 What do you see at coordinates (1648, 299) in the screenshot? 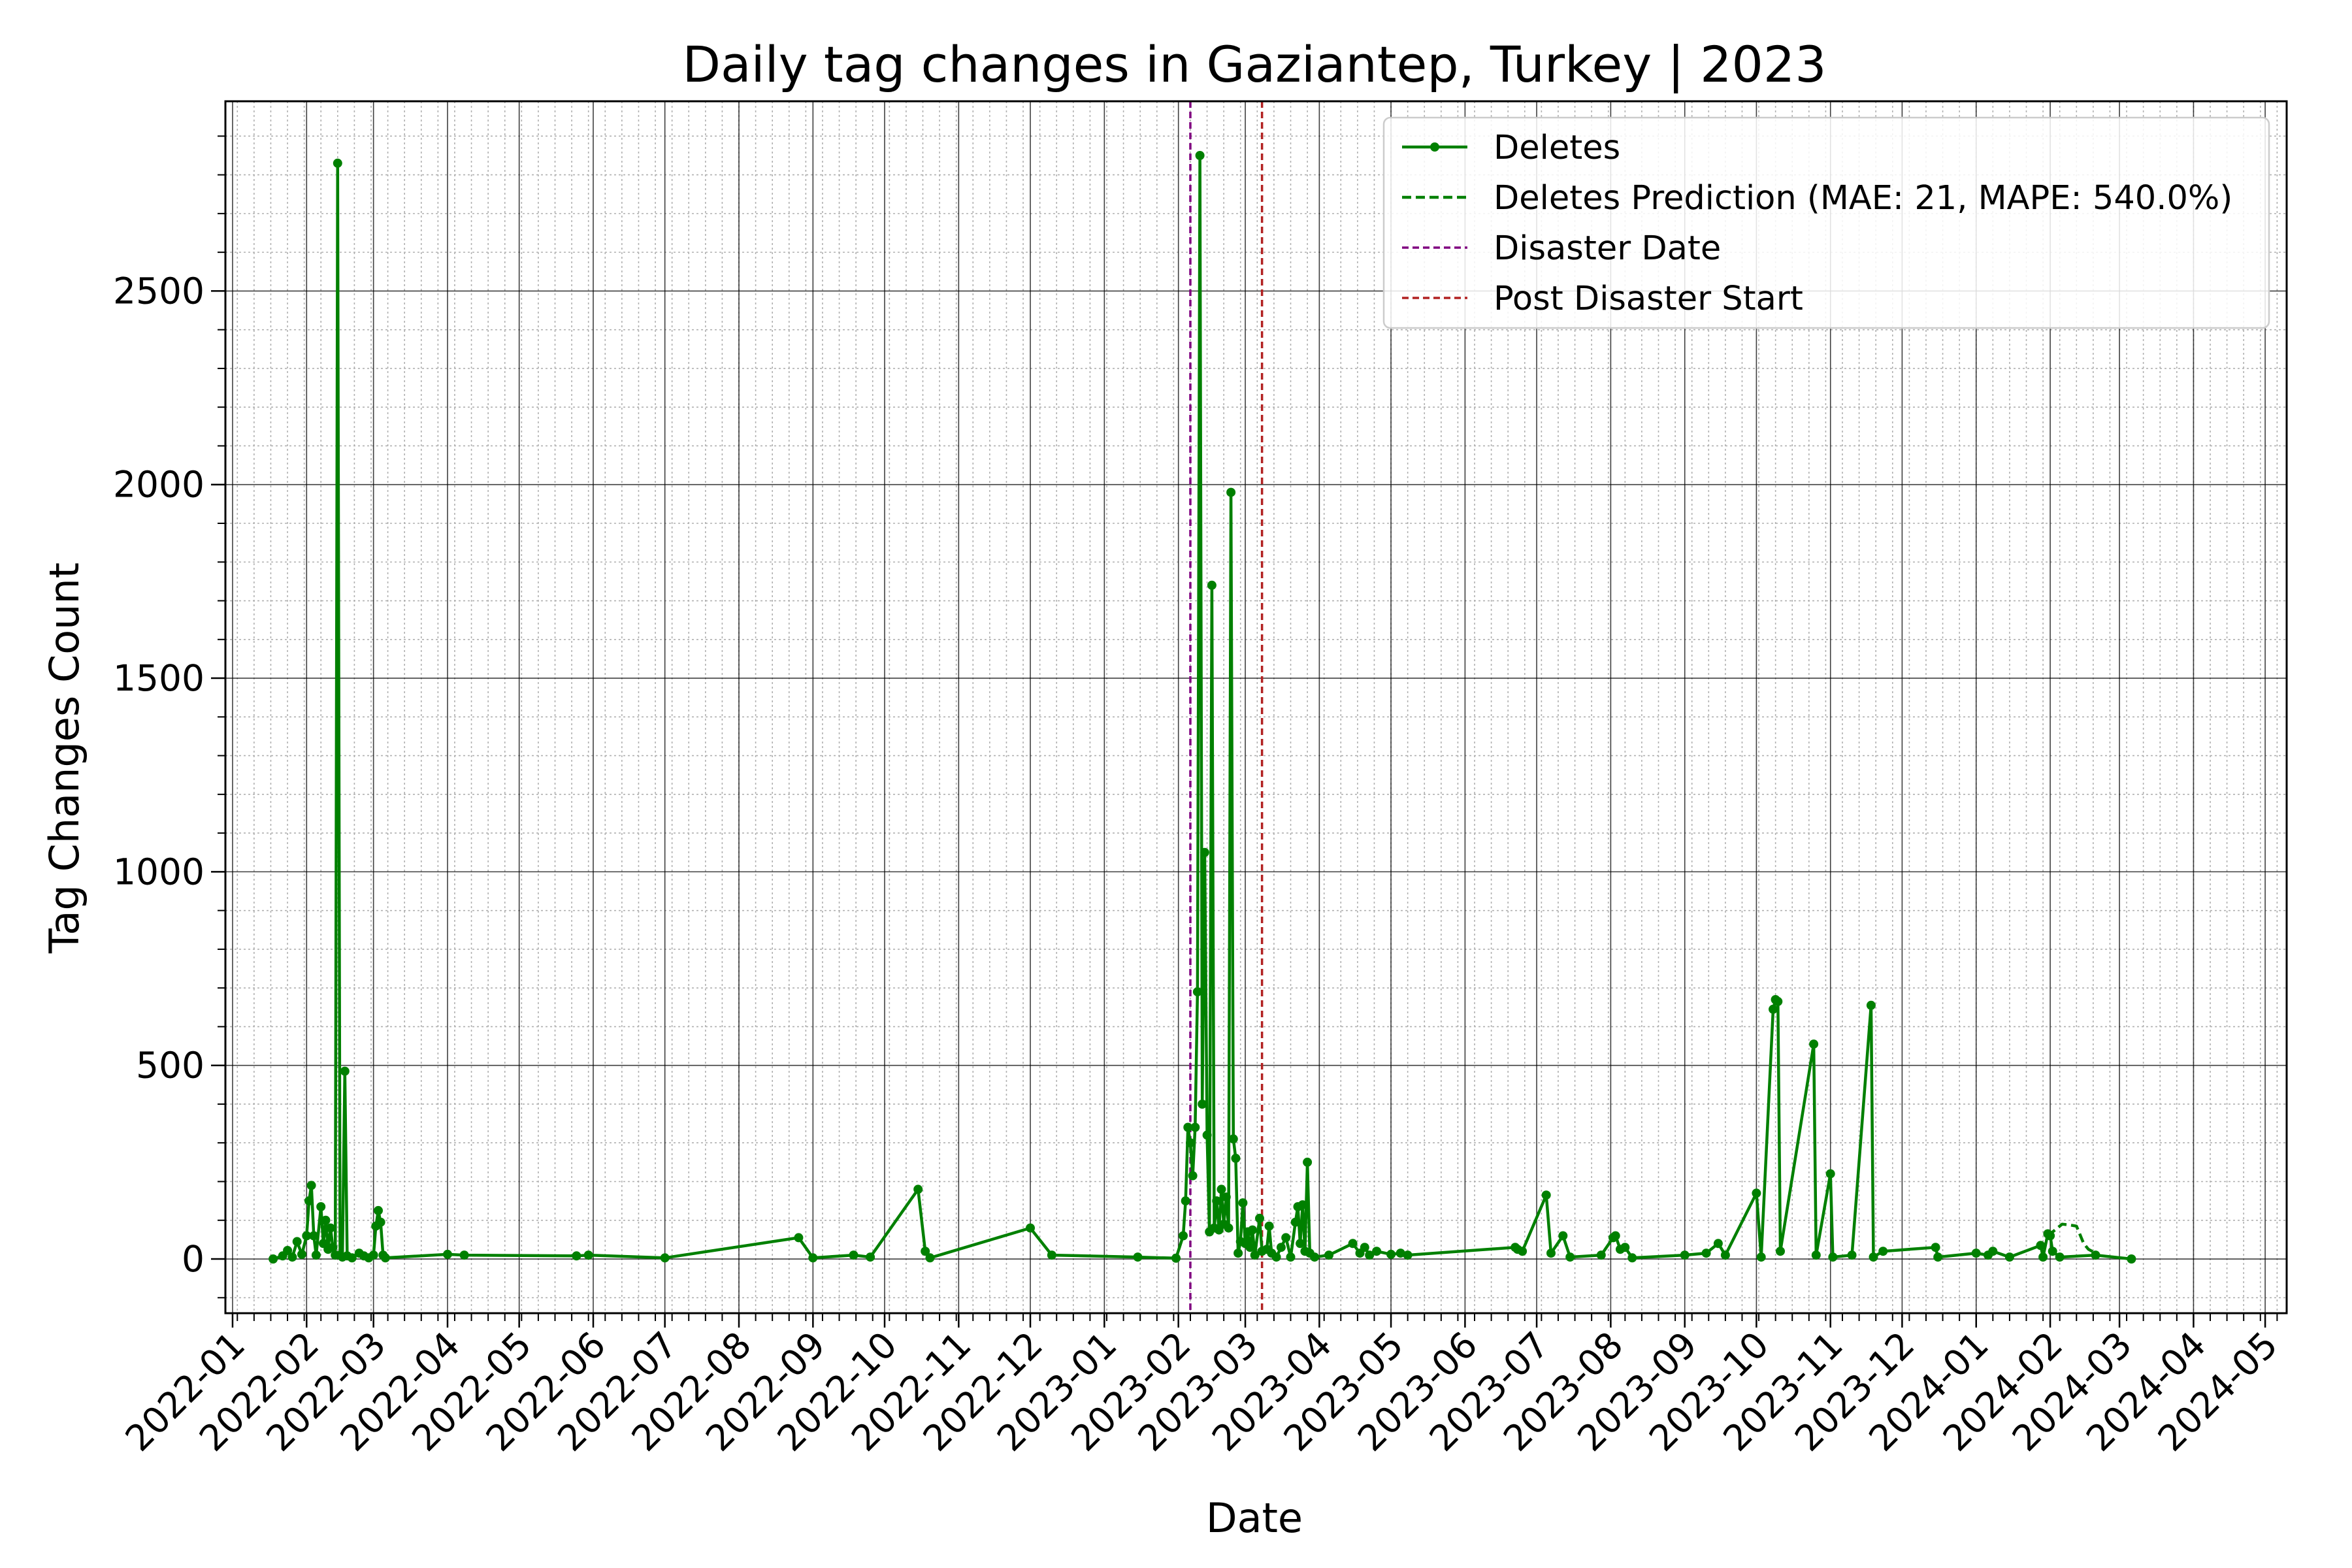
I see `legend-post-disaster-start-label: Post Disaster Start` at bounding box center [1648, 299].